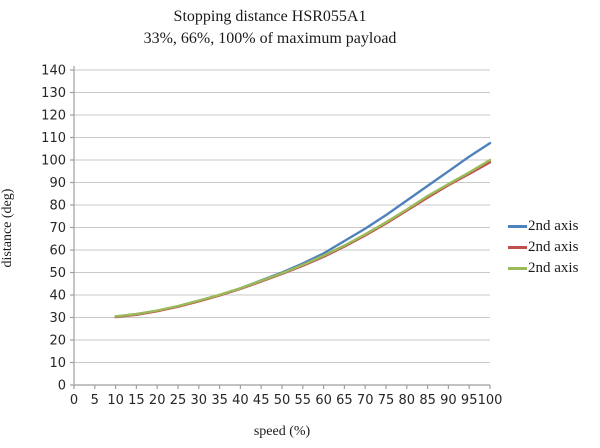  Describe the element at coordinates (282, 431) in the screenshot. I see `x-axis-title: speed (%)` at that location.